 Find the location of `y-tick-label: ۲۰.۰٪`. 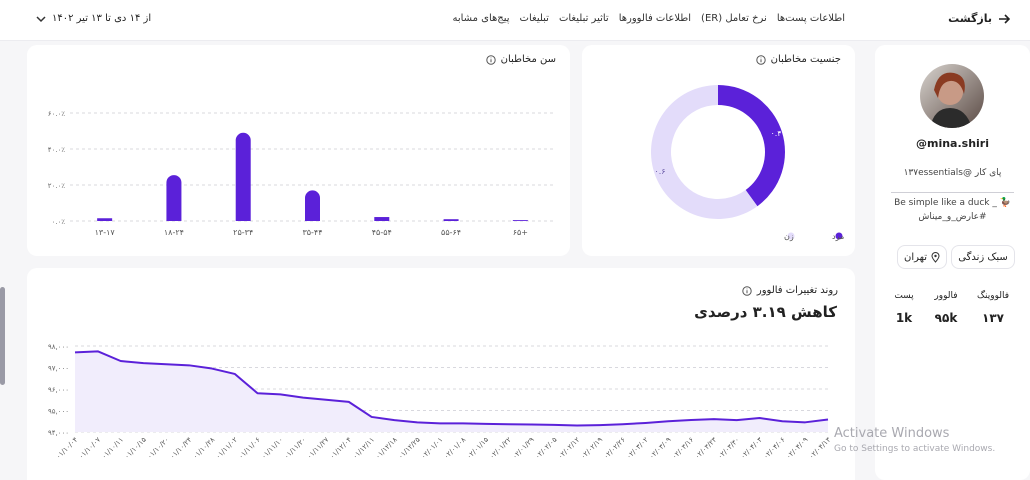

y-tick-label: ۲۰.۰٪ is located at coordinates (57, 186).